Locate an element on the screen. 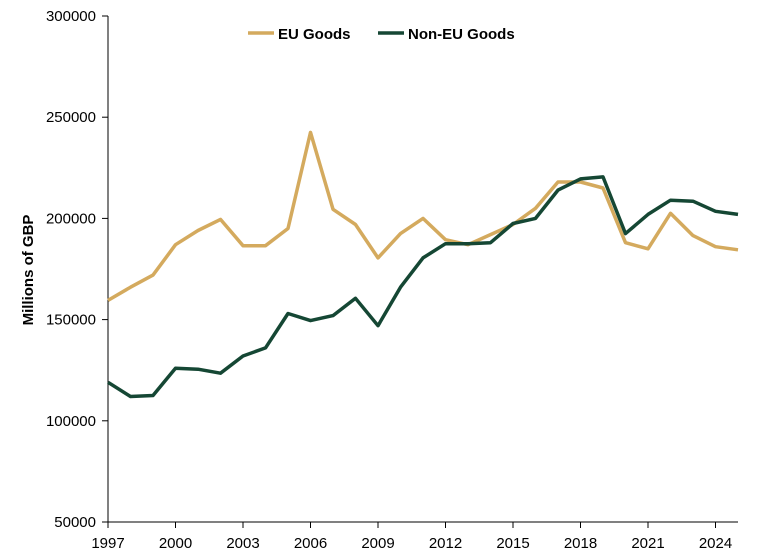 The image size is (770, 559). legend-label: EU Goods is located at coordinates (314, 34).